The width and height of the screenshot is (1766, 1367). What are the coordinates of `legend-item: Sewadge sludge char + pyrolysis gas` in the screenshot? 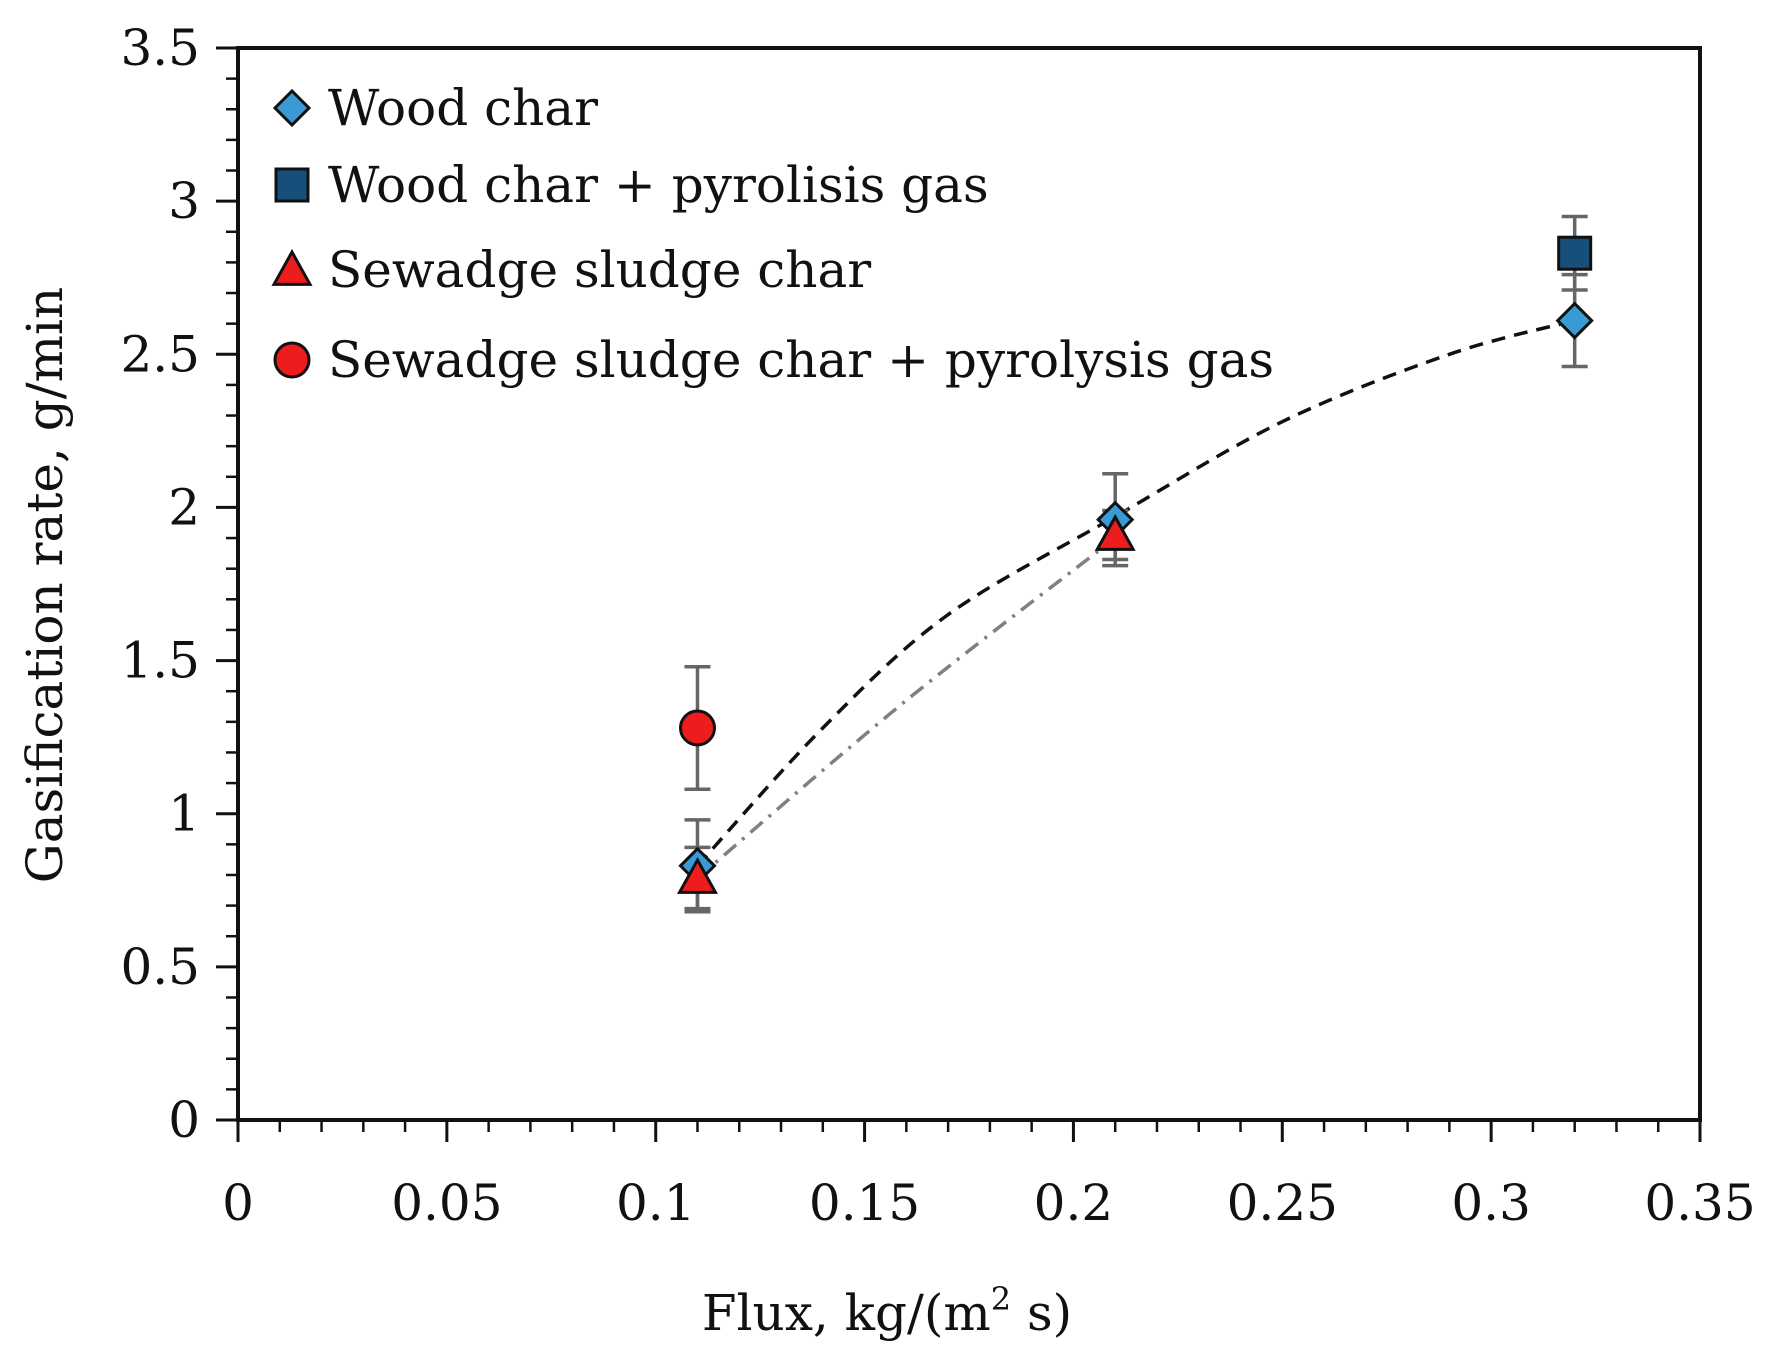 It's located at (773, 360).